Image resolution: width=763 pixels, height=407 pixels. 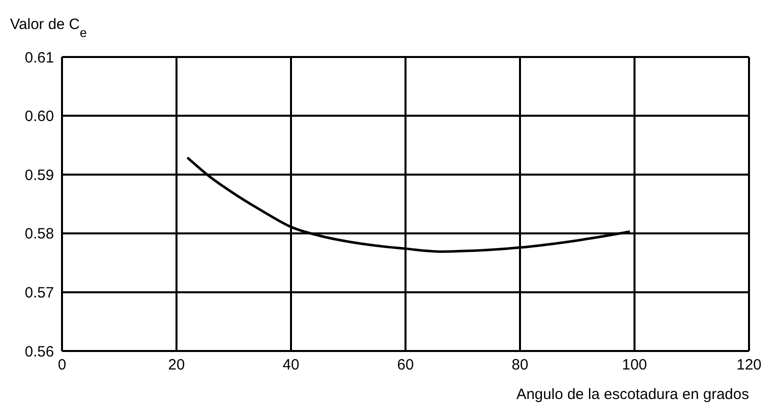 I want to click on y-tick-label: 0.56, so click(x=39, y=351).